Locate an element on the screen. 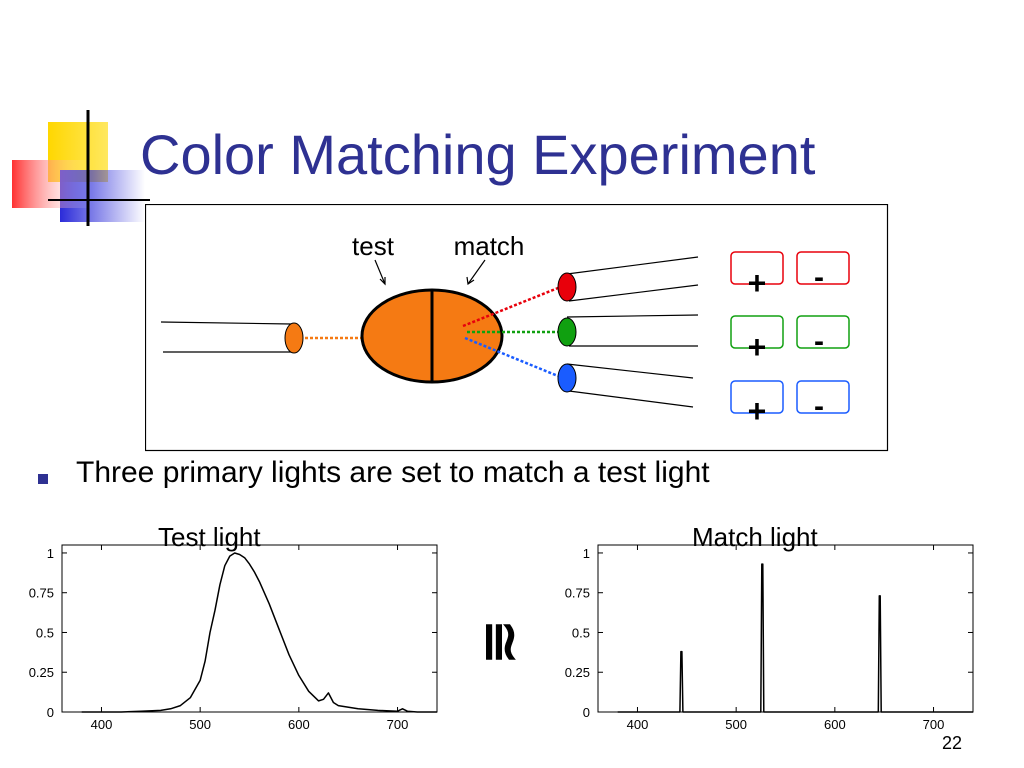 This screenshot has width=1024, height=768. test-light-chart: 0 0.25 0.5 0.75 1 400 500 600 700 is located at coordinates (233, 638).